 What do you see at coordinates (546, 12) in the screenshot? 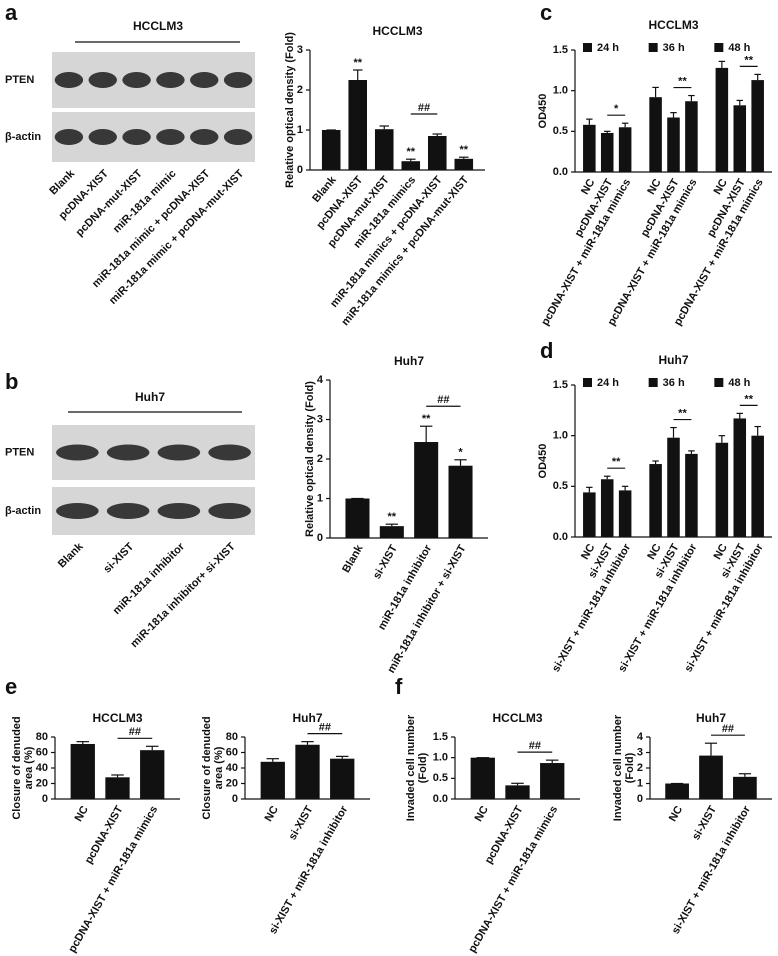
I see `panel-label: c` at bounding box center [546, 12].